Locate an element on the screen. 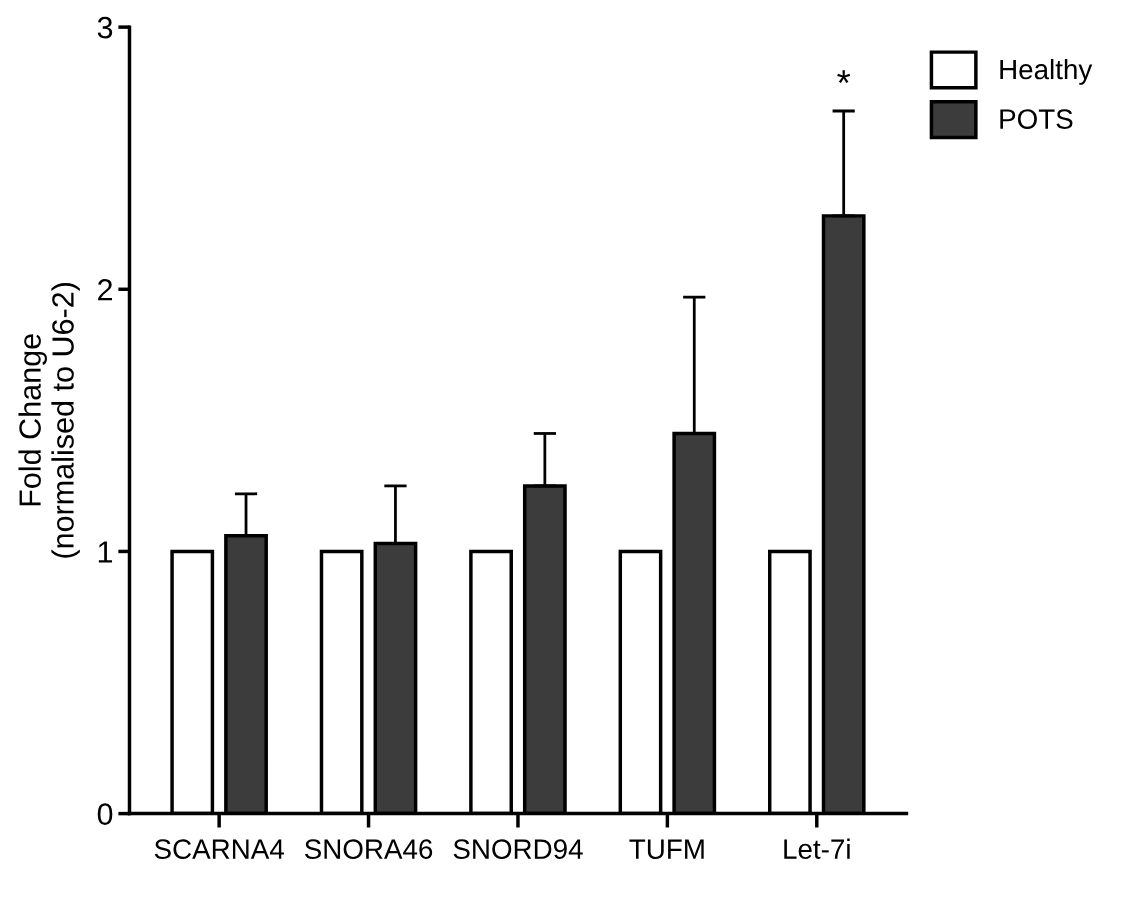 Image resolution: width=1126 pixels, height=904 pixels. x-tick-label: TUFM is located at coordinates (666, 849).